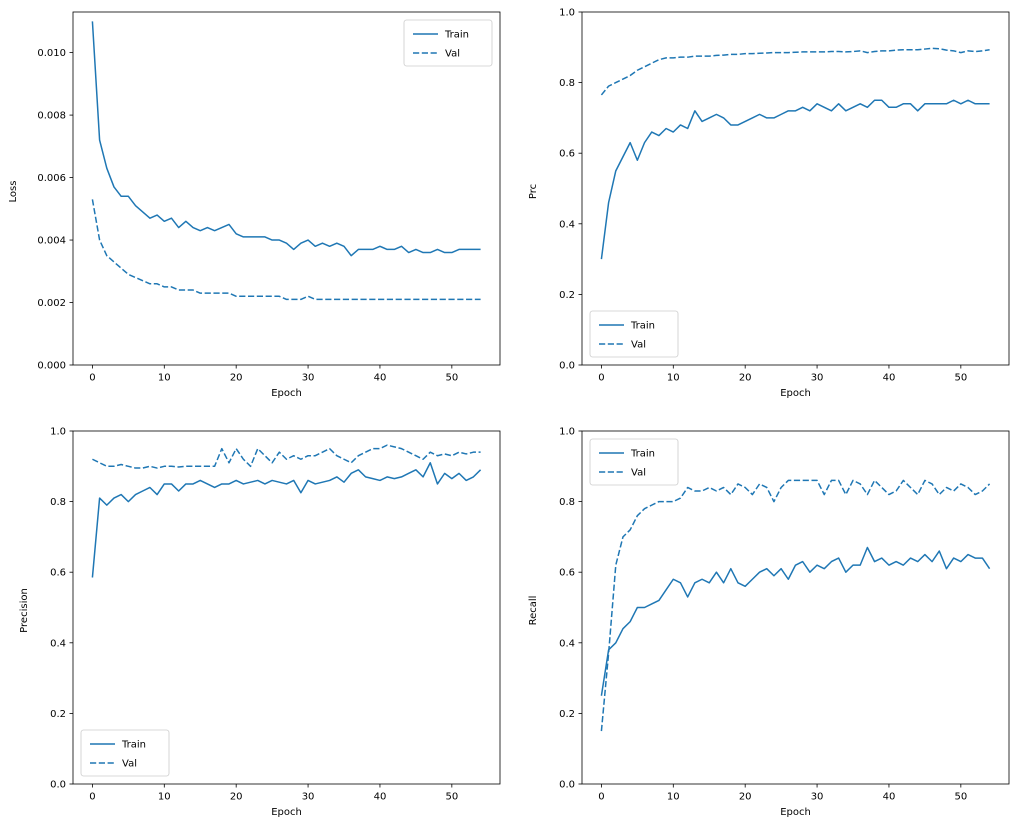 This screenshot has height=838, width=1018. Describe the element at coordinates (51, 366) in the screenshot. I see `y-tick-label: 0.000` at that location.